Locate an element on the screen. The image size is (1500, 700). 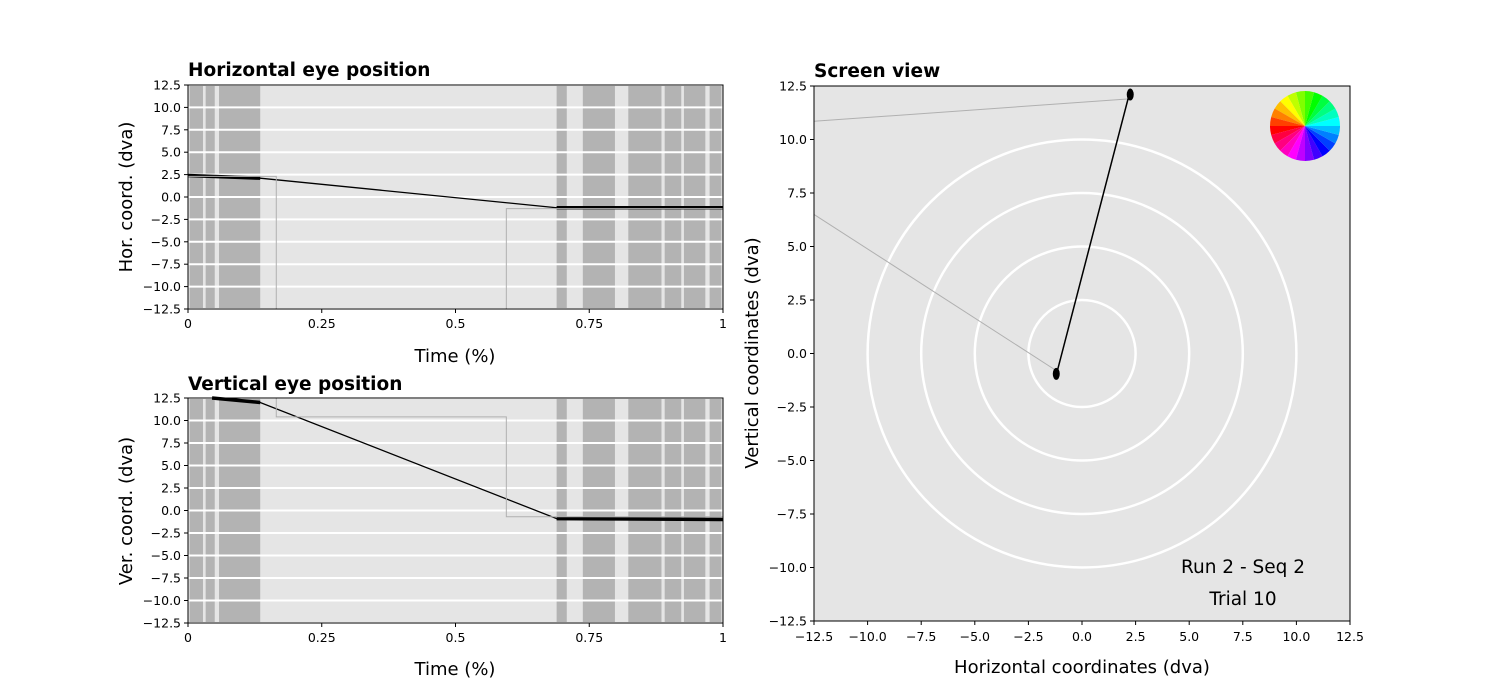
eye-gaze-path is located at coordinates (1092, 235).